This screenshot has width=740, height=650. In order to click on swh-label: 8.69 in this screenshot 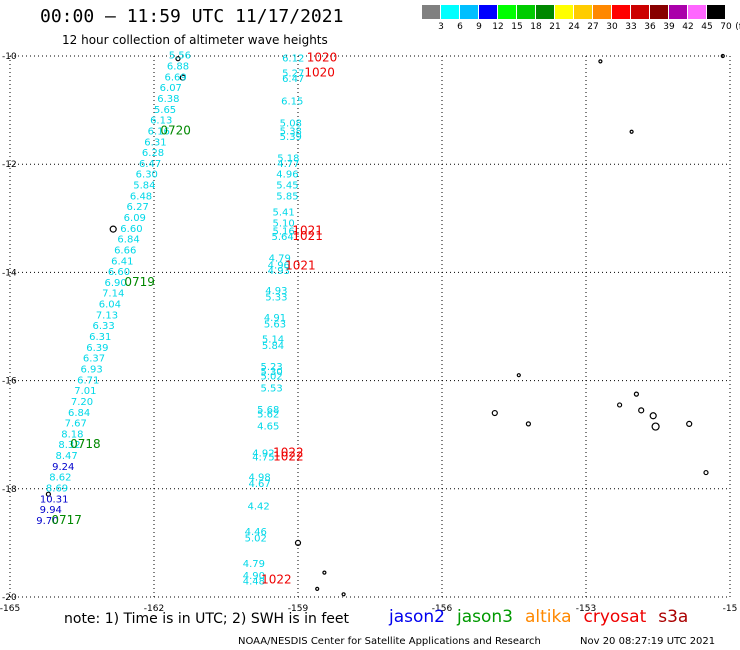, I will do `click(57, 489)`.